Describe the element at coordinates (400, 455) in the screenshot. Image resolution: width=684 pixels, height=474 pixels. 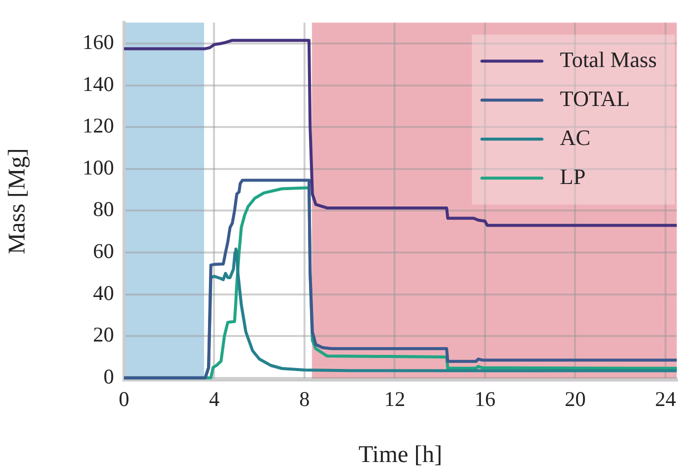
I see `x-axis-title: Time [h]` at that location.